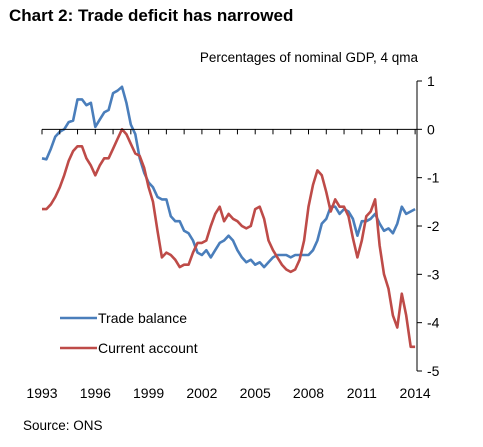  What do you see at coordinates (308, 393) in the screenshot?
I see `x-tick-label: 2008` at bounding box center [308, 393].